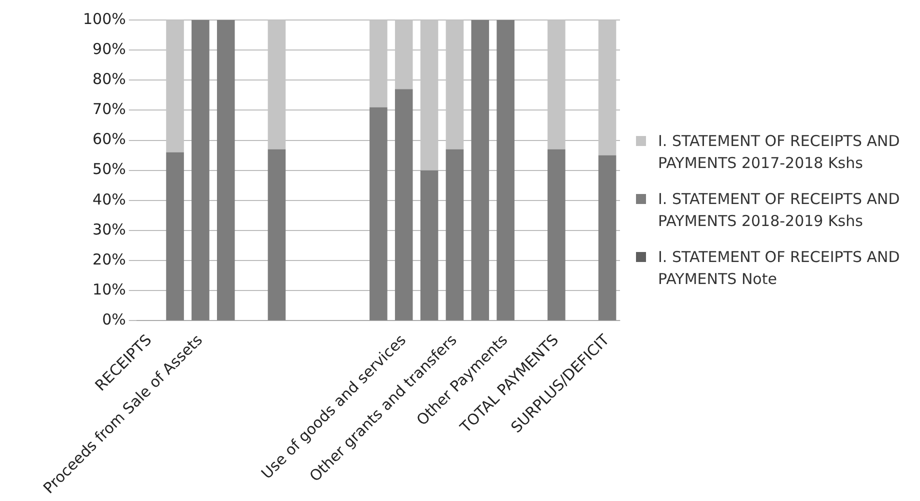 The image size is (920, 501). Describe the element at coordinates (109, 79) in the screenshot. I see `y-tick-label: 80%` at that location.